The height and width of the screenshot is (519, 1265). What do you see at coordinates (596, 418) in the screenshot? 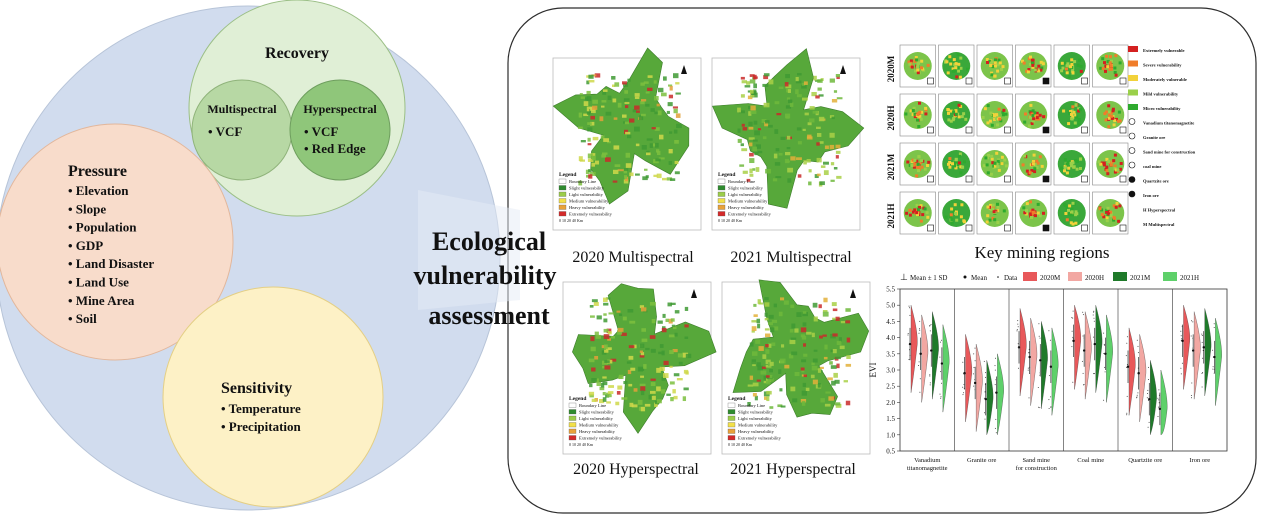
I see `map-legend-item: Light vulnerability` at bounding box center [596, 418].